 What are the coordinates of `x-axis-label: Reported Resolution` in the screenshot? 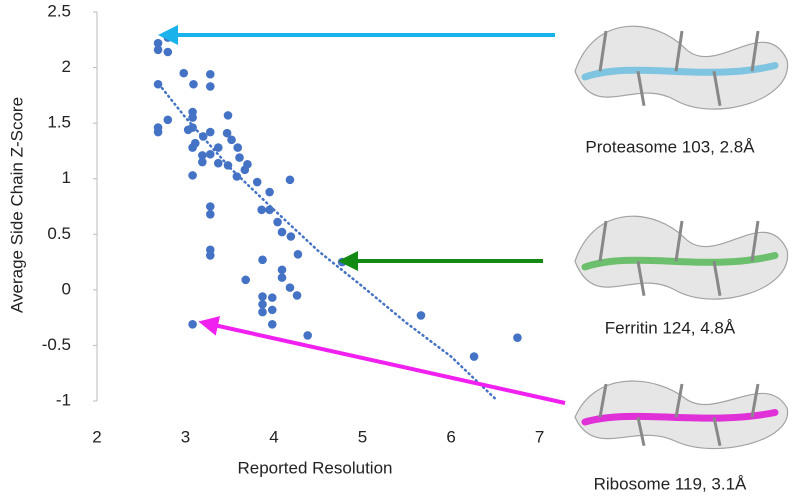 It's located at (315, 467).